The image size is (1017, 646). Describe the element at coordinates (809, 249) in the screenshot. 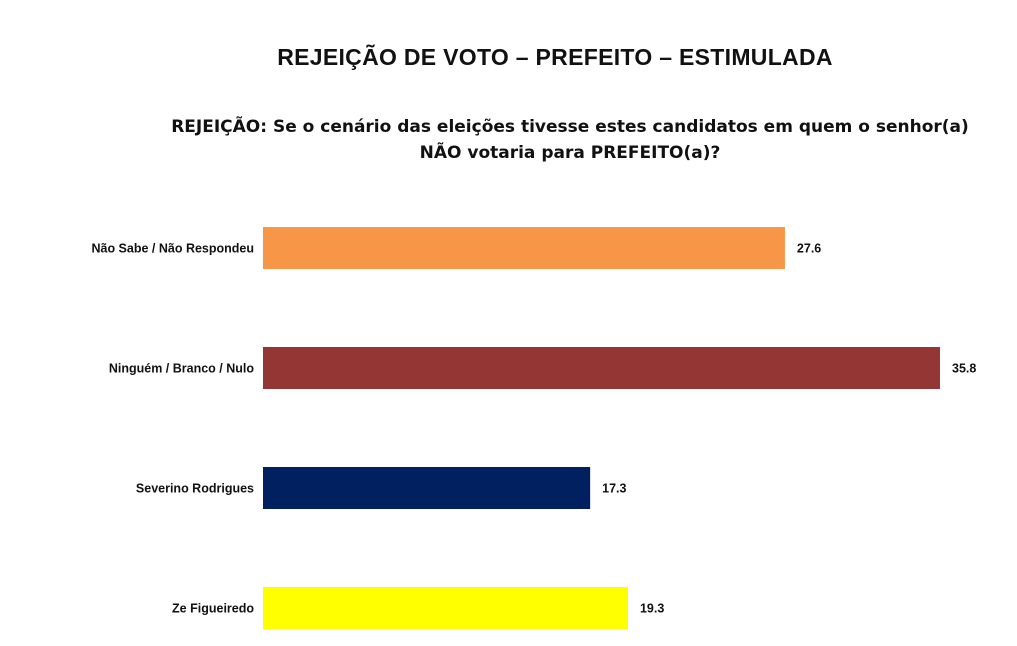

I see `data-label: 27.6` at that location.